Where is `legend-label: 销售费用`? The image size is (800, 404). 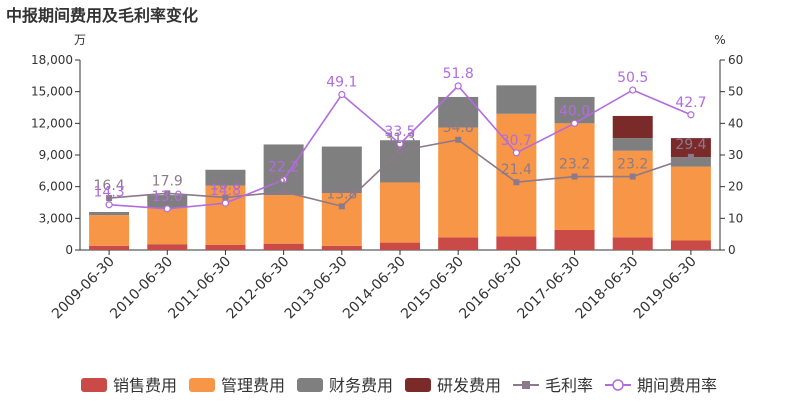
legend-label: 销售费用 is located at coordinates (145, 385).